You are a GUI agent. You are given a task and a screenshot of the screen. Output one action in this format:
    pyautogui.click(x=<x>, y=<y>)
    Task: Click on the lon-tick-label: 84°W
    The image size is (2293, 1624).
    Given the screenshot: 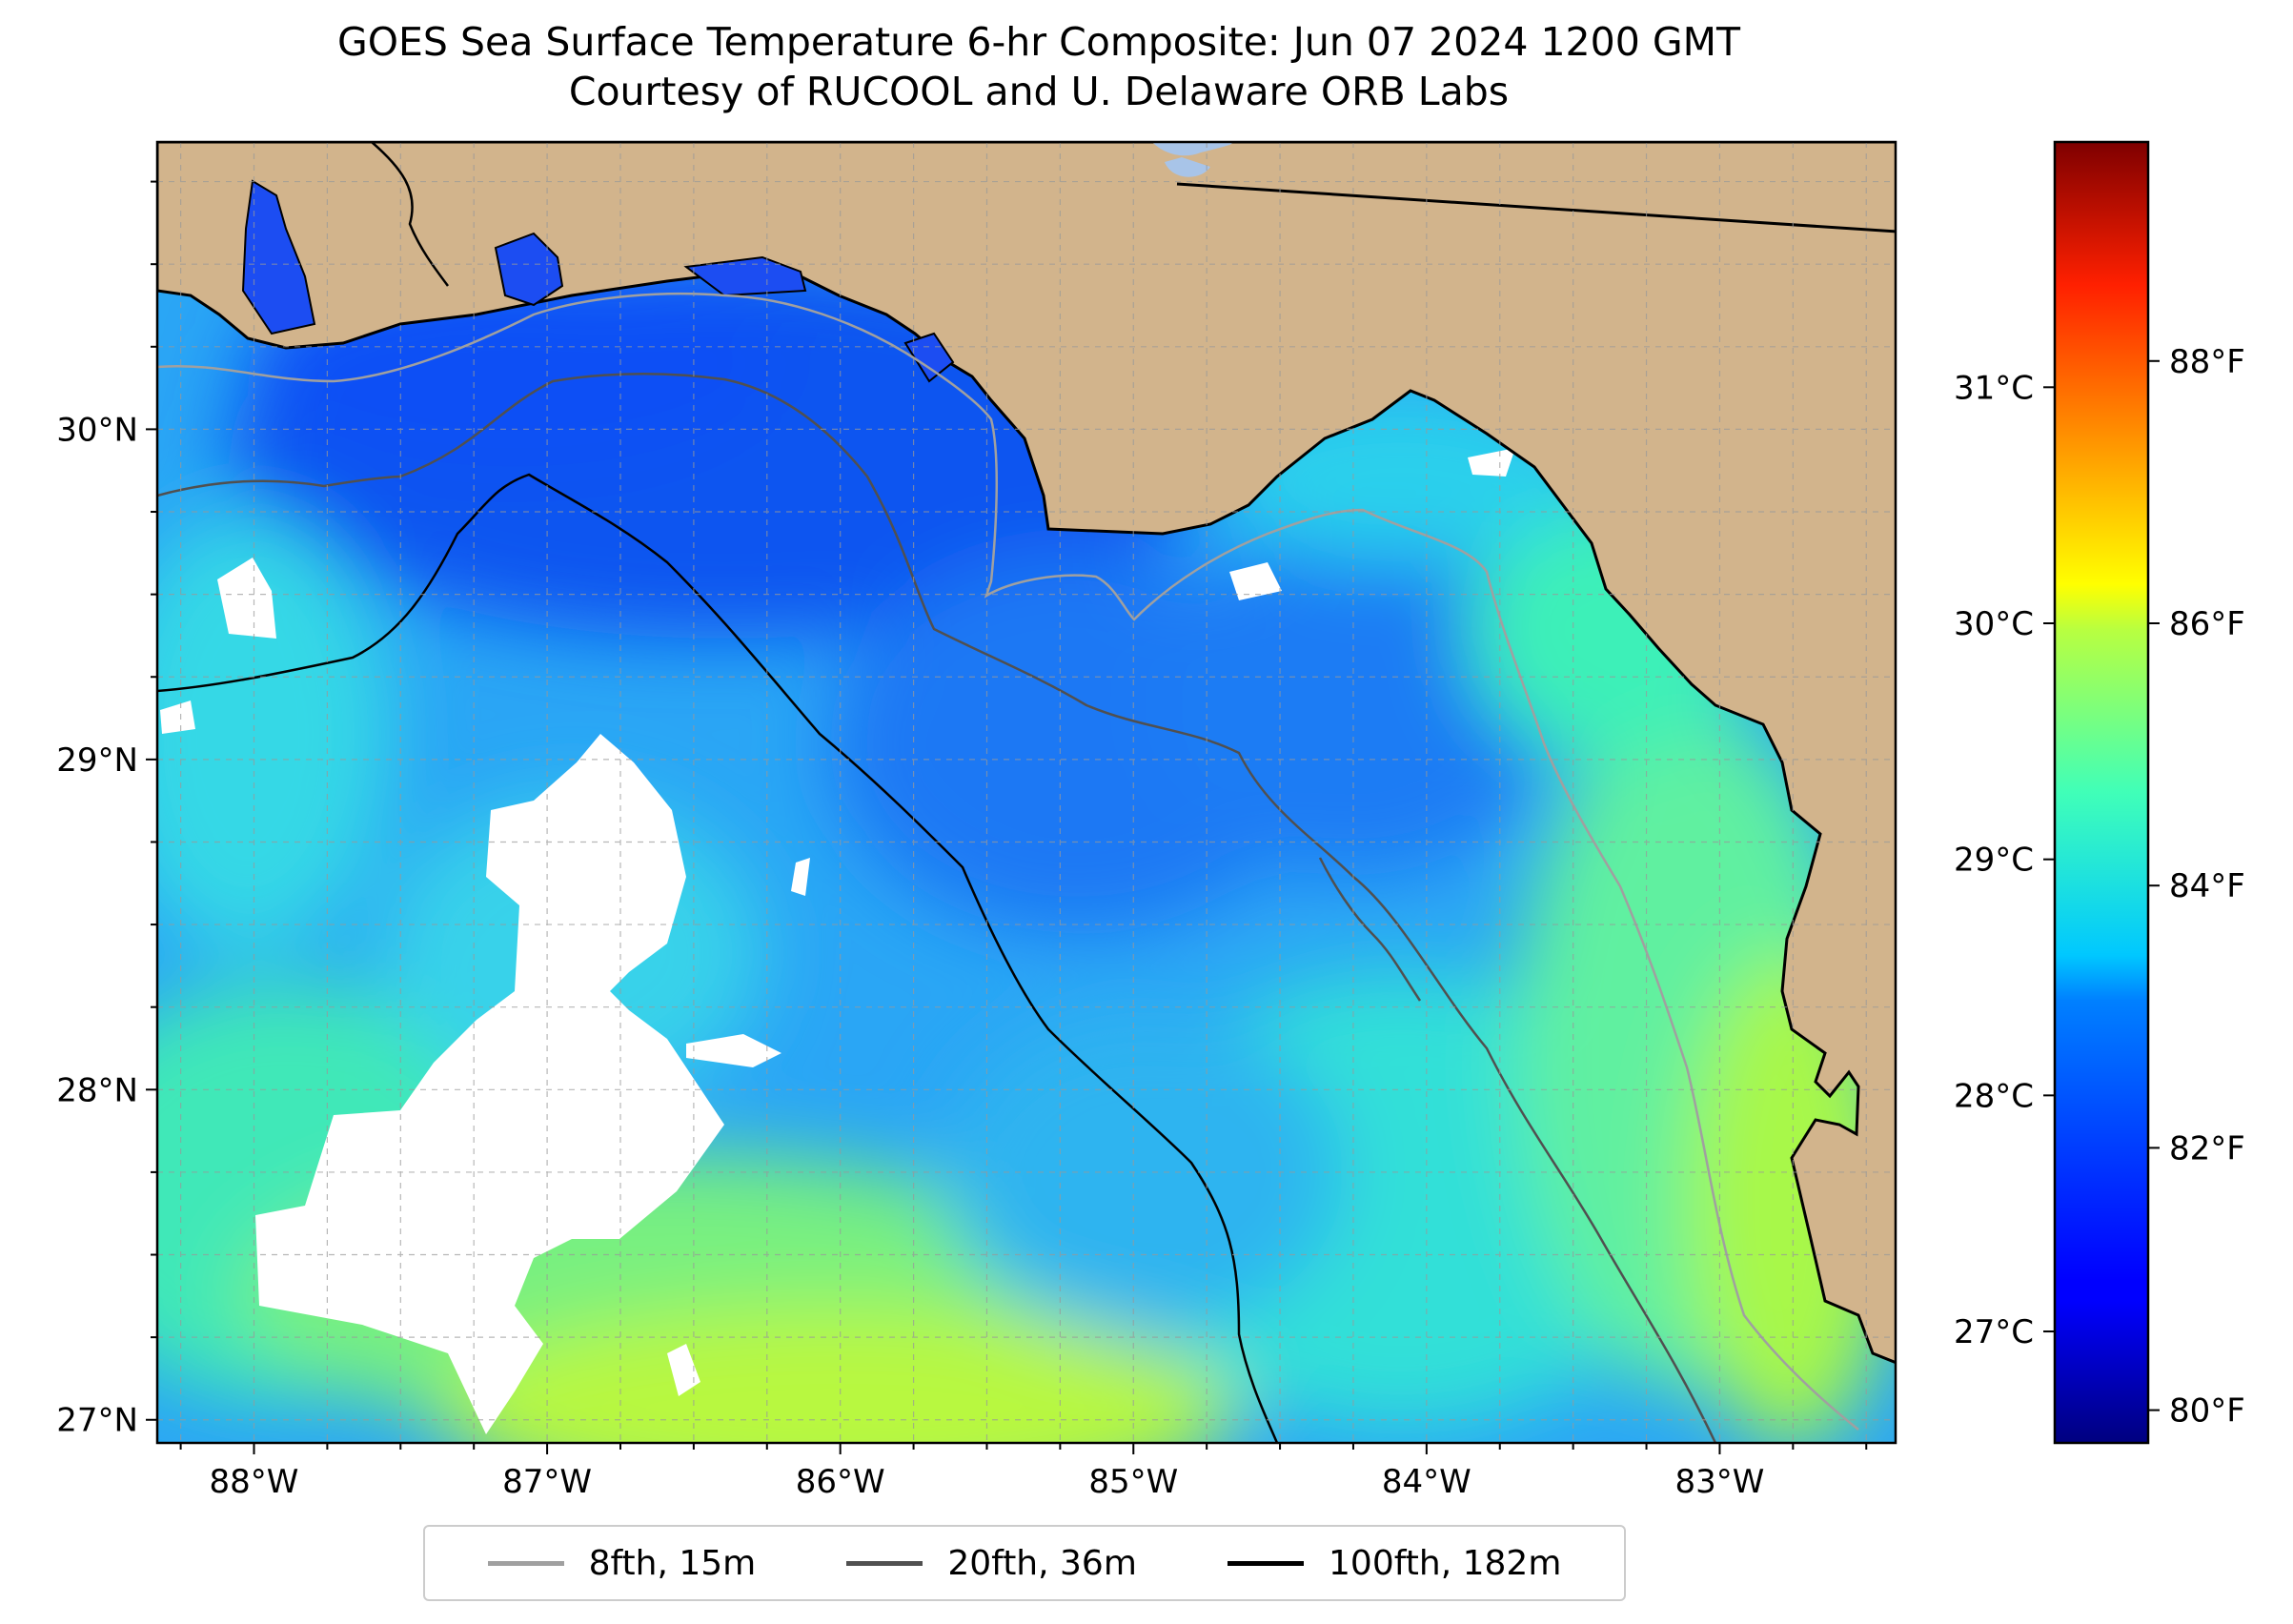 What is the action you would take?
    pyautogui.click(x=1426, y=1482)
    